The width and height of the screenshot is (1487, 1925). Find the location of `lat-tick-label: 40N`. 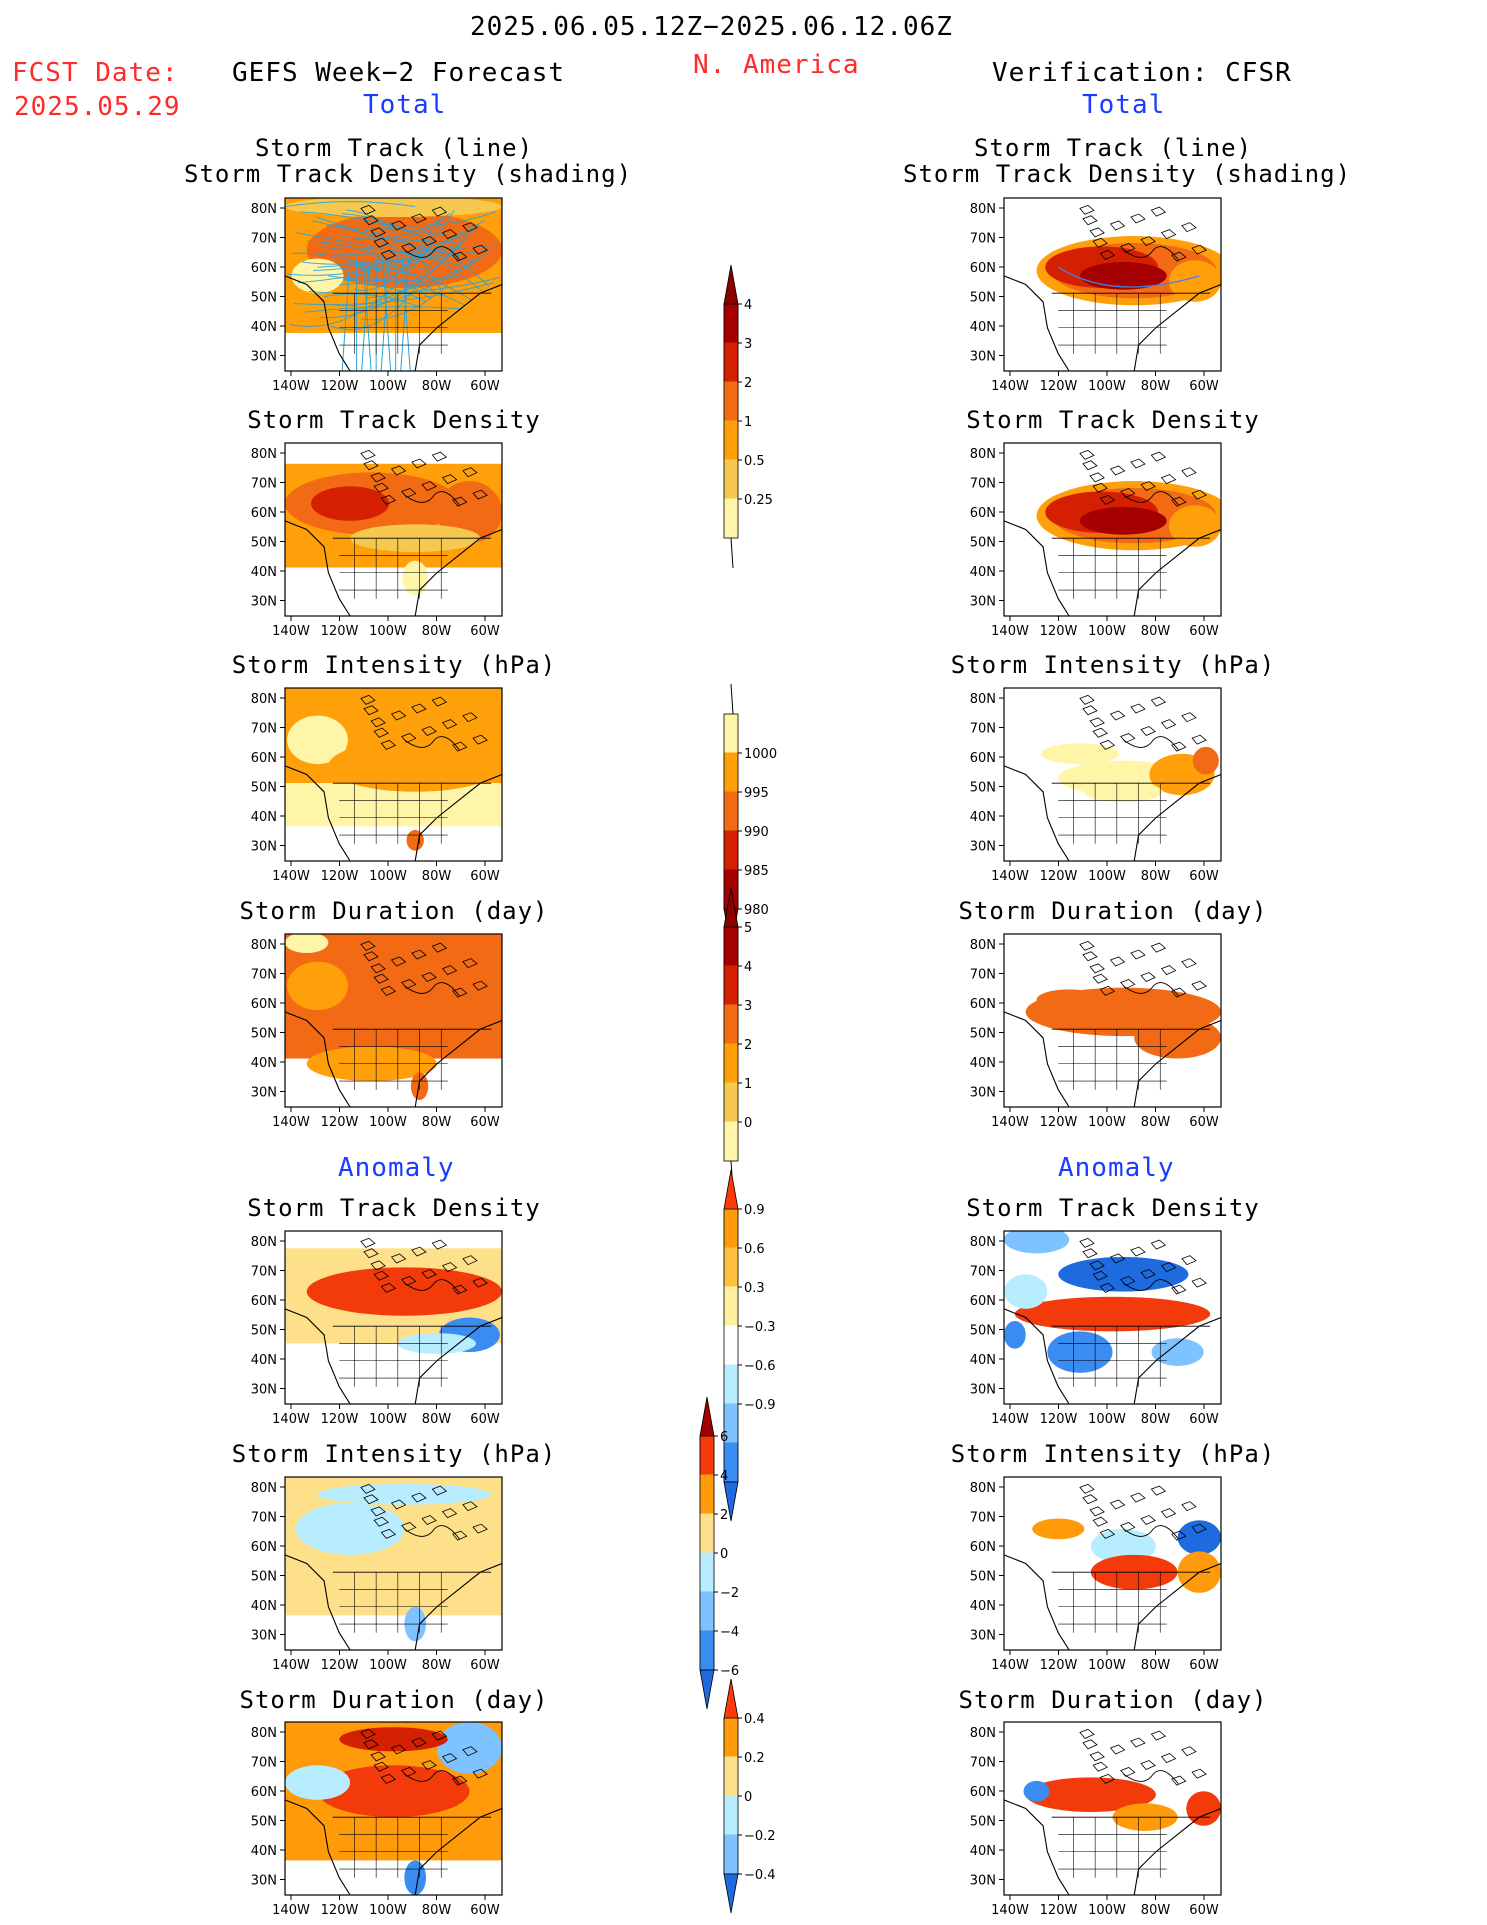

lat-tick-label: 40N is located at coordinates (983, 1063).